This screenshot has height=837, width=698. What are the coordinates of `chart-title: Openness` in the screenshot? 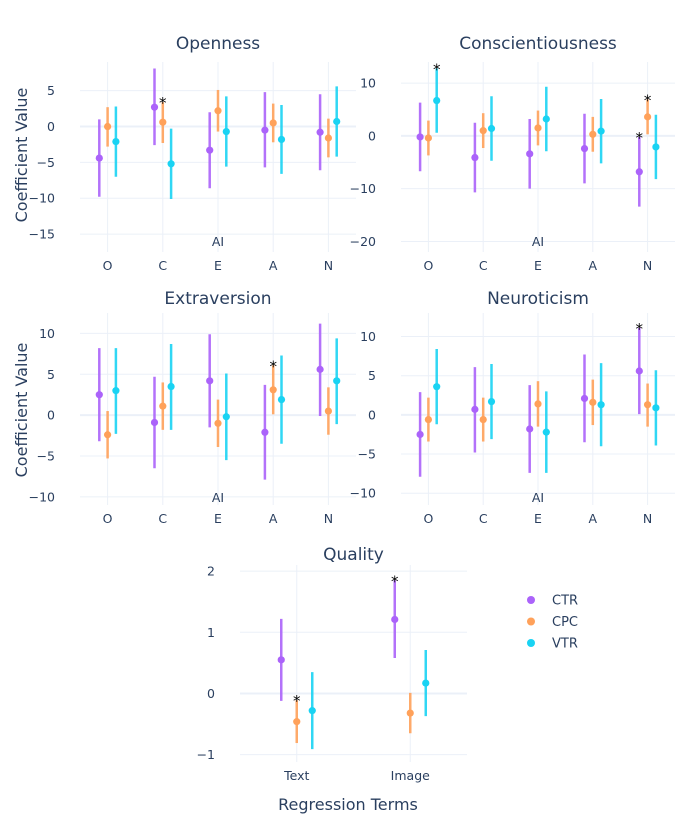 It's located at (218, 44).